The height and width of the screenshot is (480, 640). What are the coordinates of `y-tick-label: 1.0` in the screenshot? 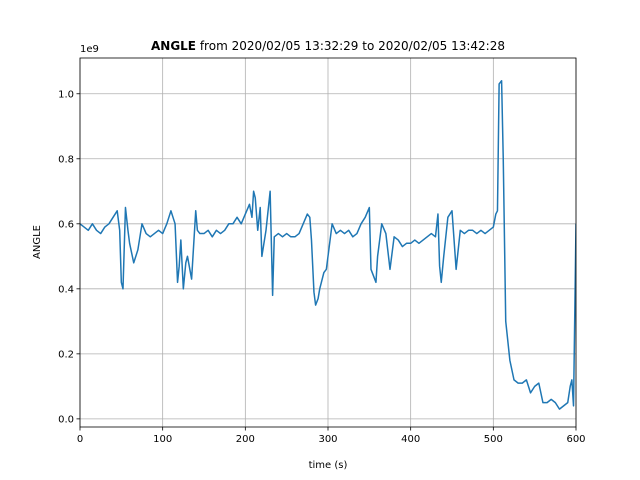 It's located at (66, 94).